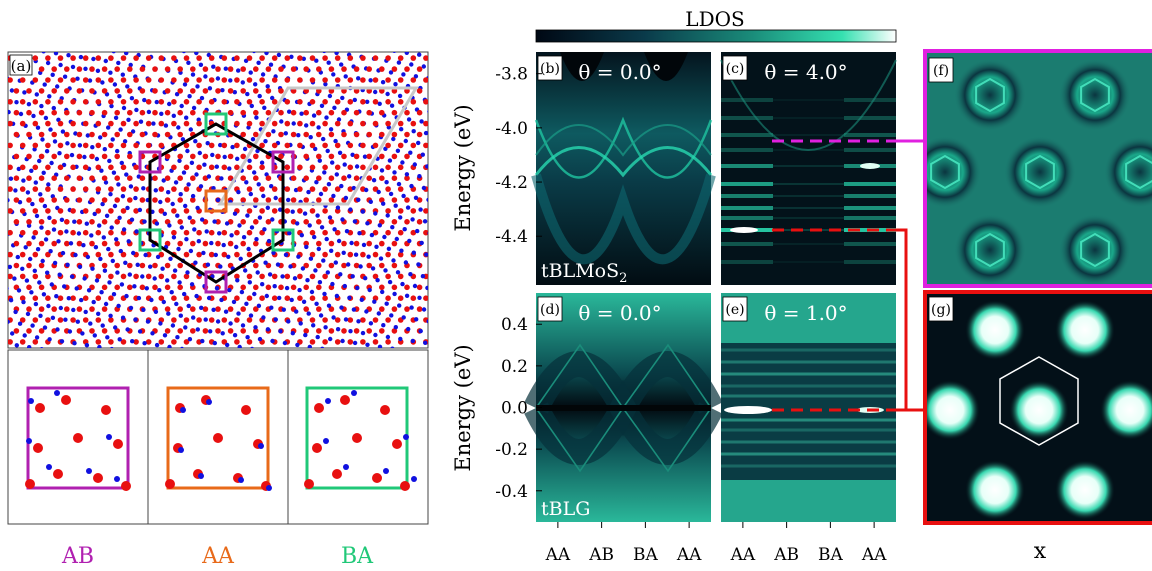 This screenshot has width=1152, height=571. What do you see at coordinates (941, 71) in the screenshot?
I see `panel-tag: (f)` at bounding box center [941, 71].